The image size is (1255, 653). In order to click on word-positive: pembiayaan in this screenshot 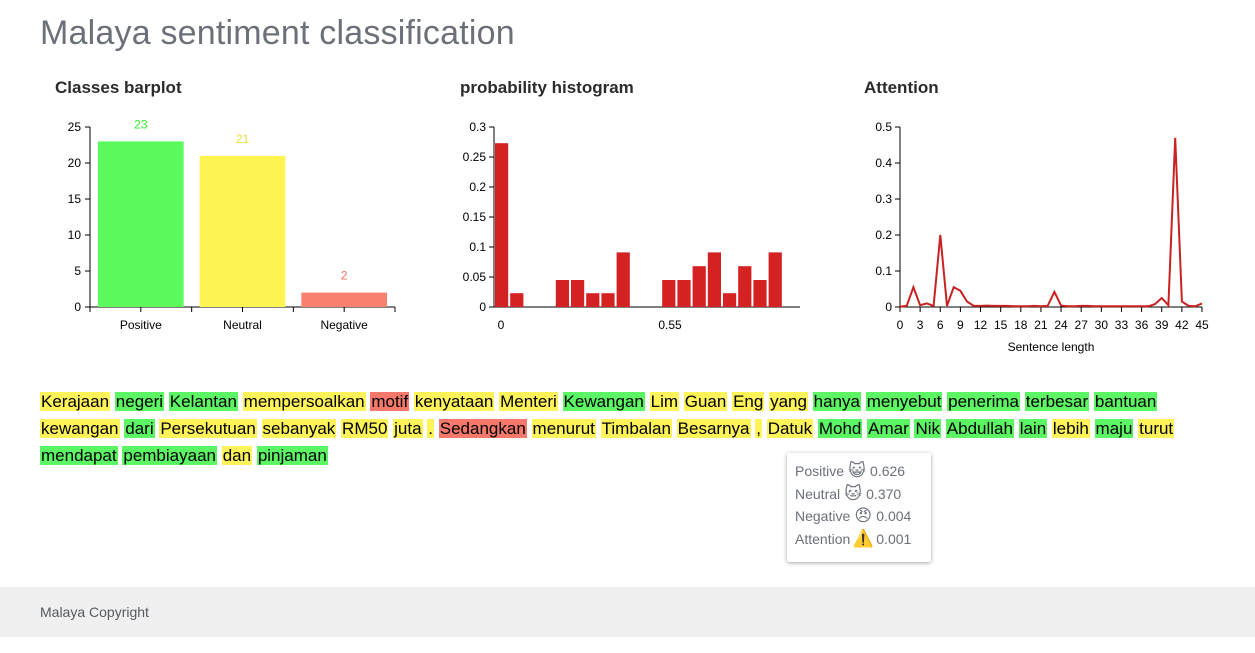, I will do `click(169, 455)`.